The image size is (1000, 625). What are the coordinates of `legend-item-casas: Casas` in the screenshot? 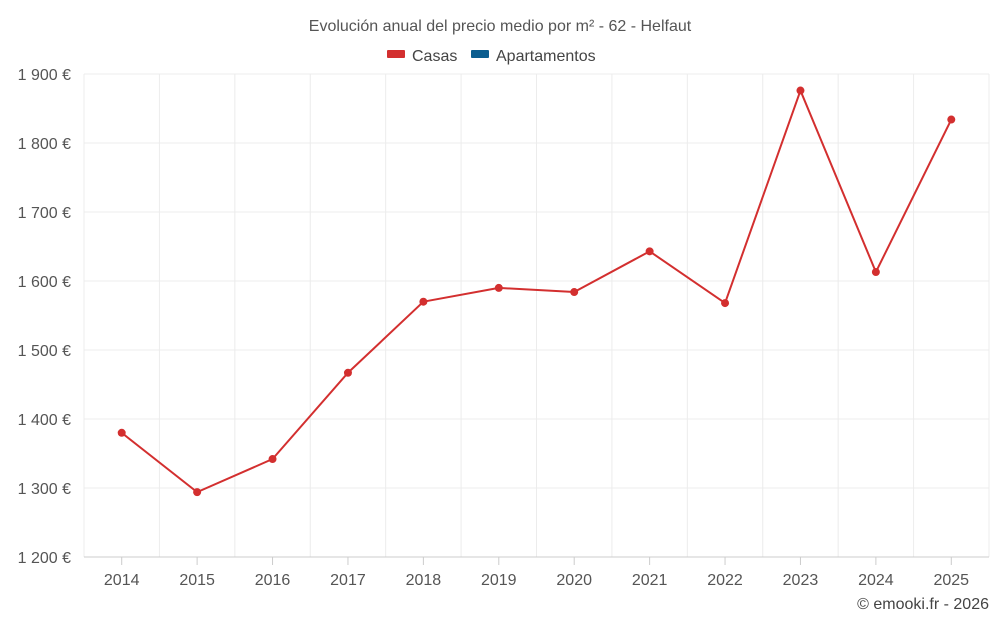 It's located at (422, 56).